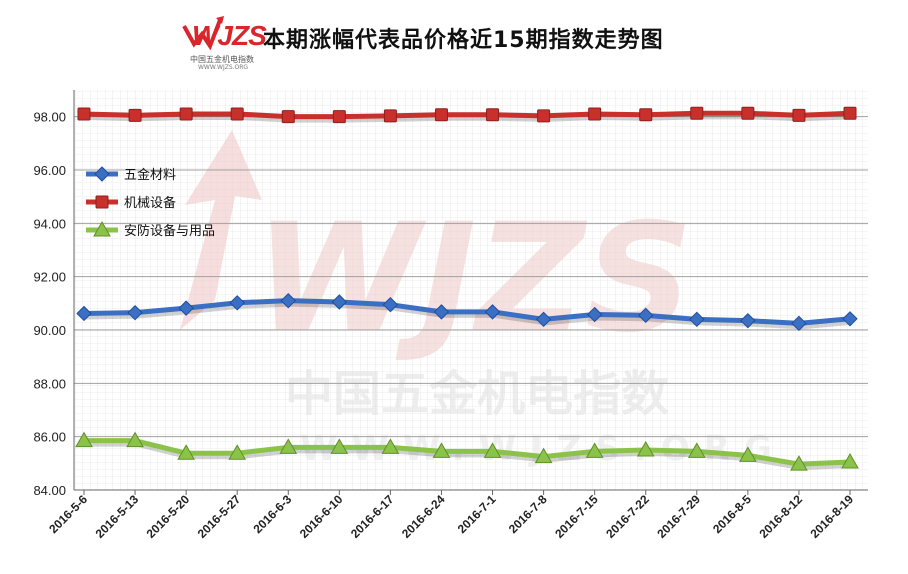 This screenshot has width=908, height=574. I want to click on x-tick-label: 2016-6-17, so click(372, 516).